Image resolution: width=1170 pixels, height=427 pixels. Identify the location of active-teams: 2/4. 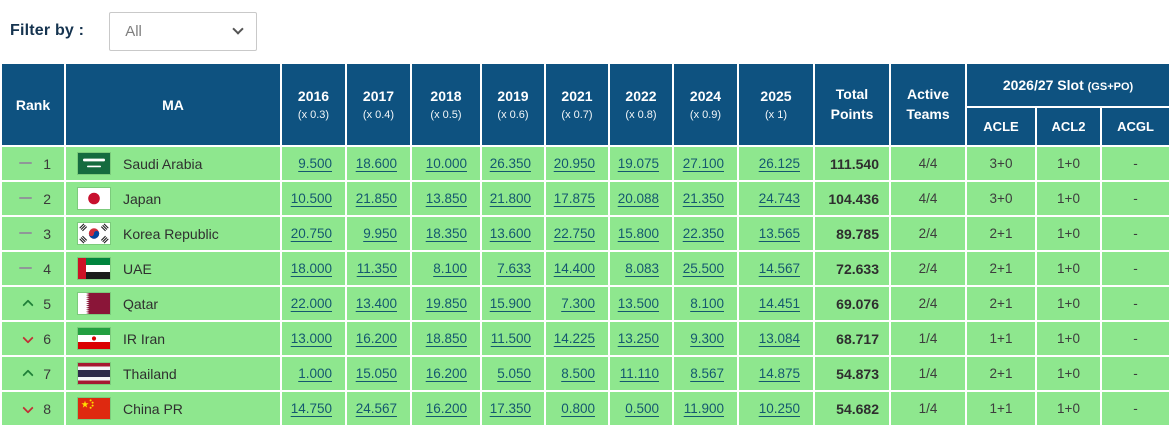
(928, 303).